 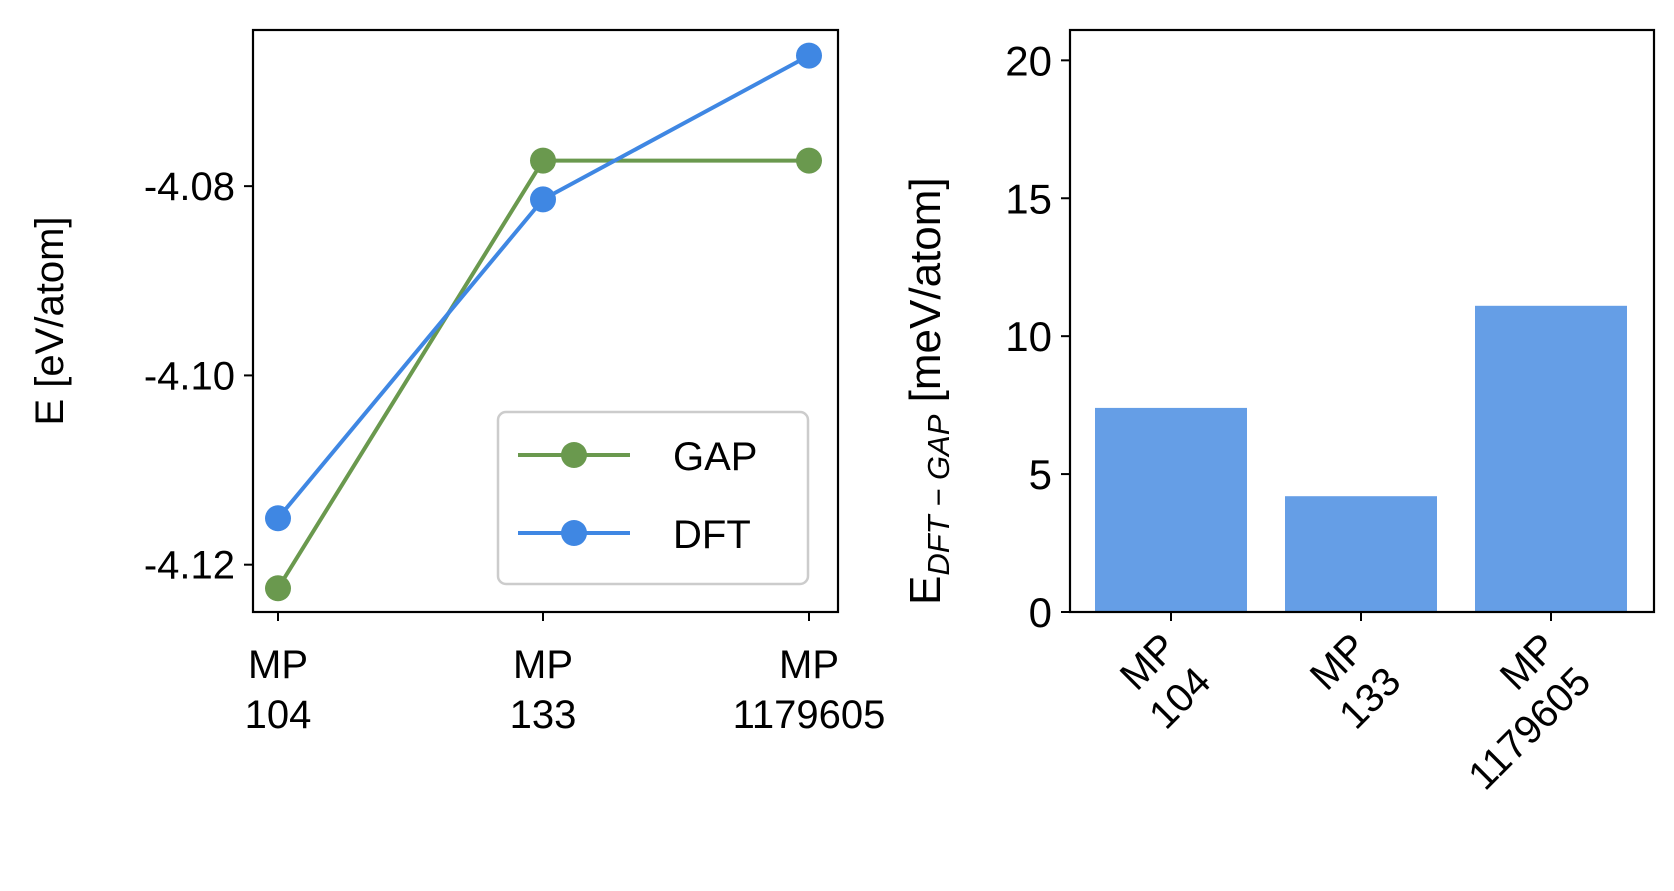 I want to click on bar-x-tick-label-1: MP133, so click(x=1353, y=681).